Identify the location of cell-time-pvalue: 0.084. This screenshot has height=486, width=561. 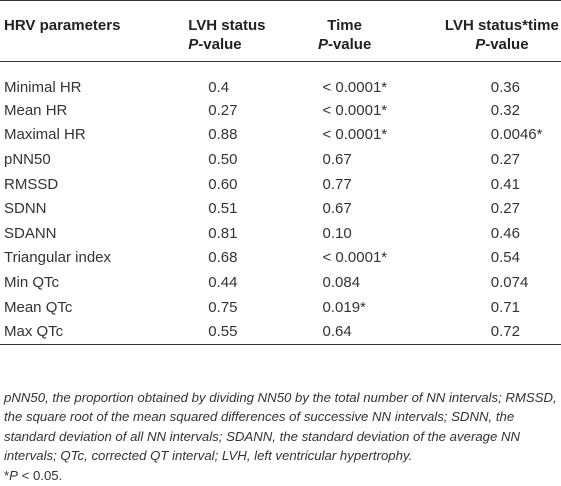
(341, 282).